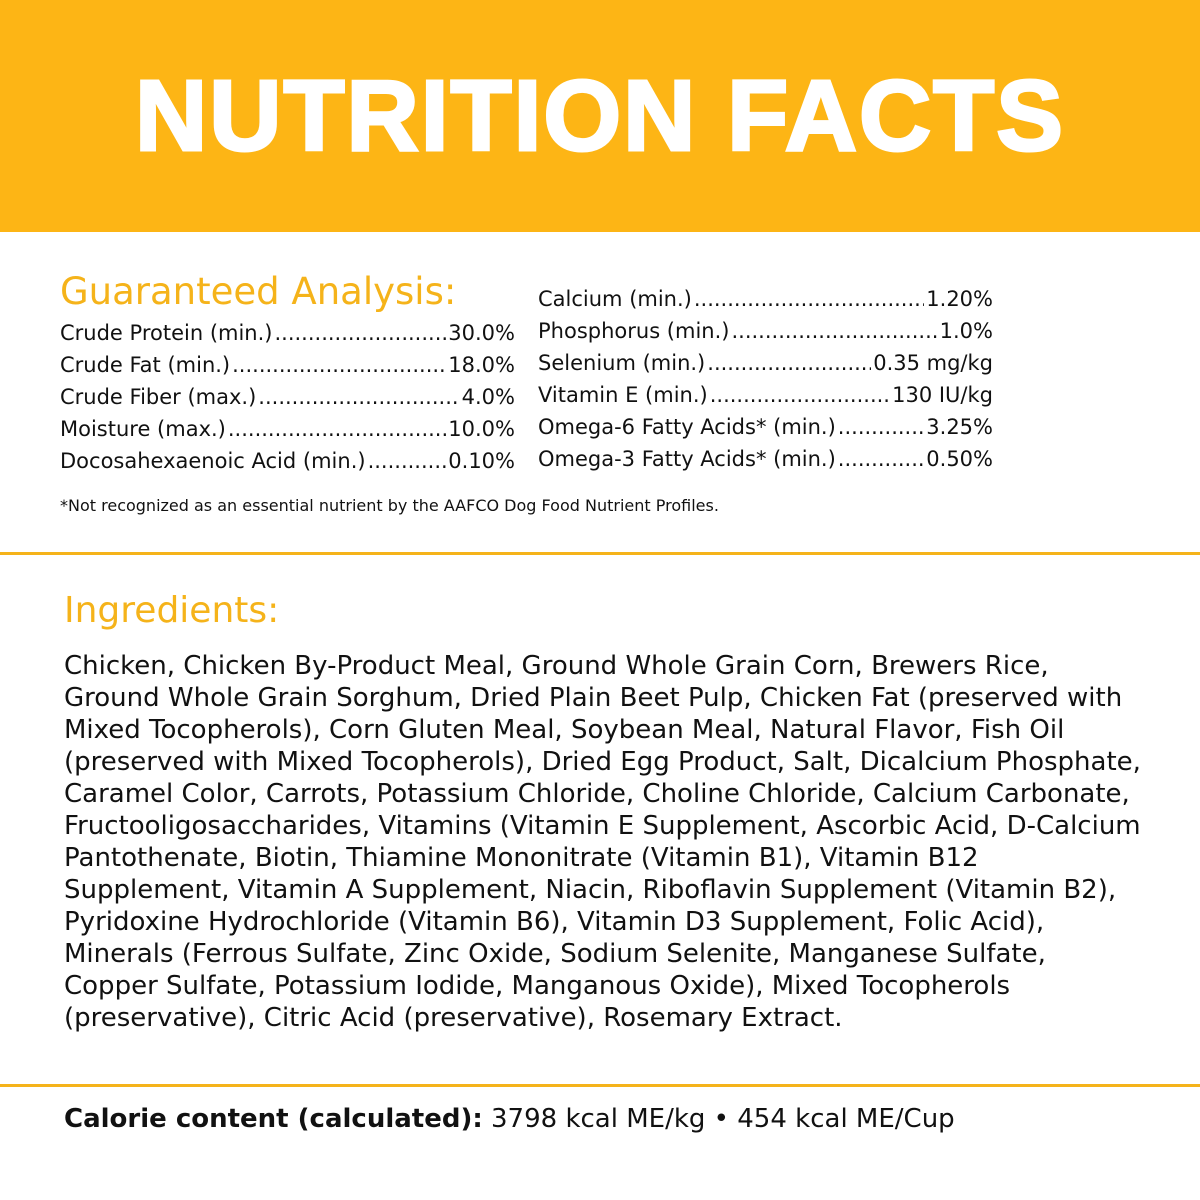  Describe the element at coordinates (481, 461) in the screenshot. I see `nutrient-value: 0.10%` at that location.